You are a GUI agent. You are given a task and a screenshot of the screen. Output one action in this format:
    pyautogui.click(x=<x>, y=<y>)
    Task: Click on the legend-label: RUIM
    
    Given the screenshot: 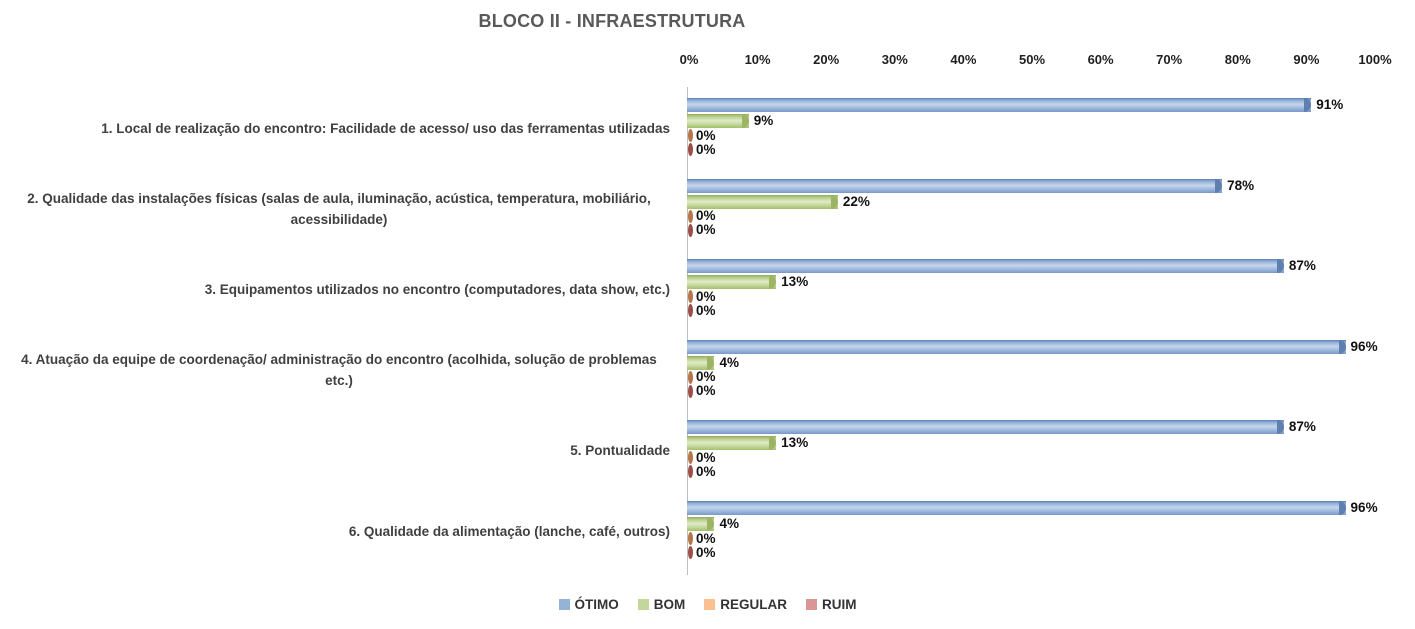 What is the action you would take?
    pyautogui.click(x=839, y=604)
    